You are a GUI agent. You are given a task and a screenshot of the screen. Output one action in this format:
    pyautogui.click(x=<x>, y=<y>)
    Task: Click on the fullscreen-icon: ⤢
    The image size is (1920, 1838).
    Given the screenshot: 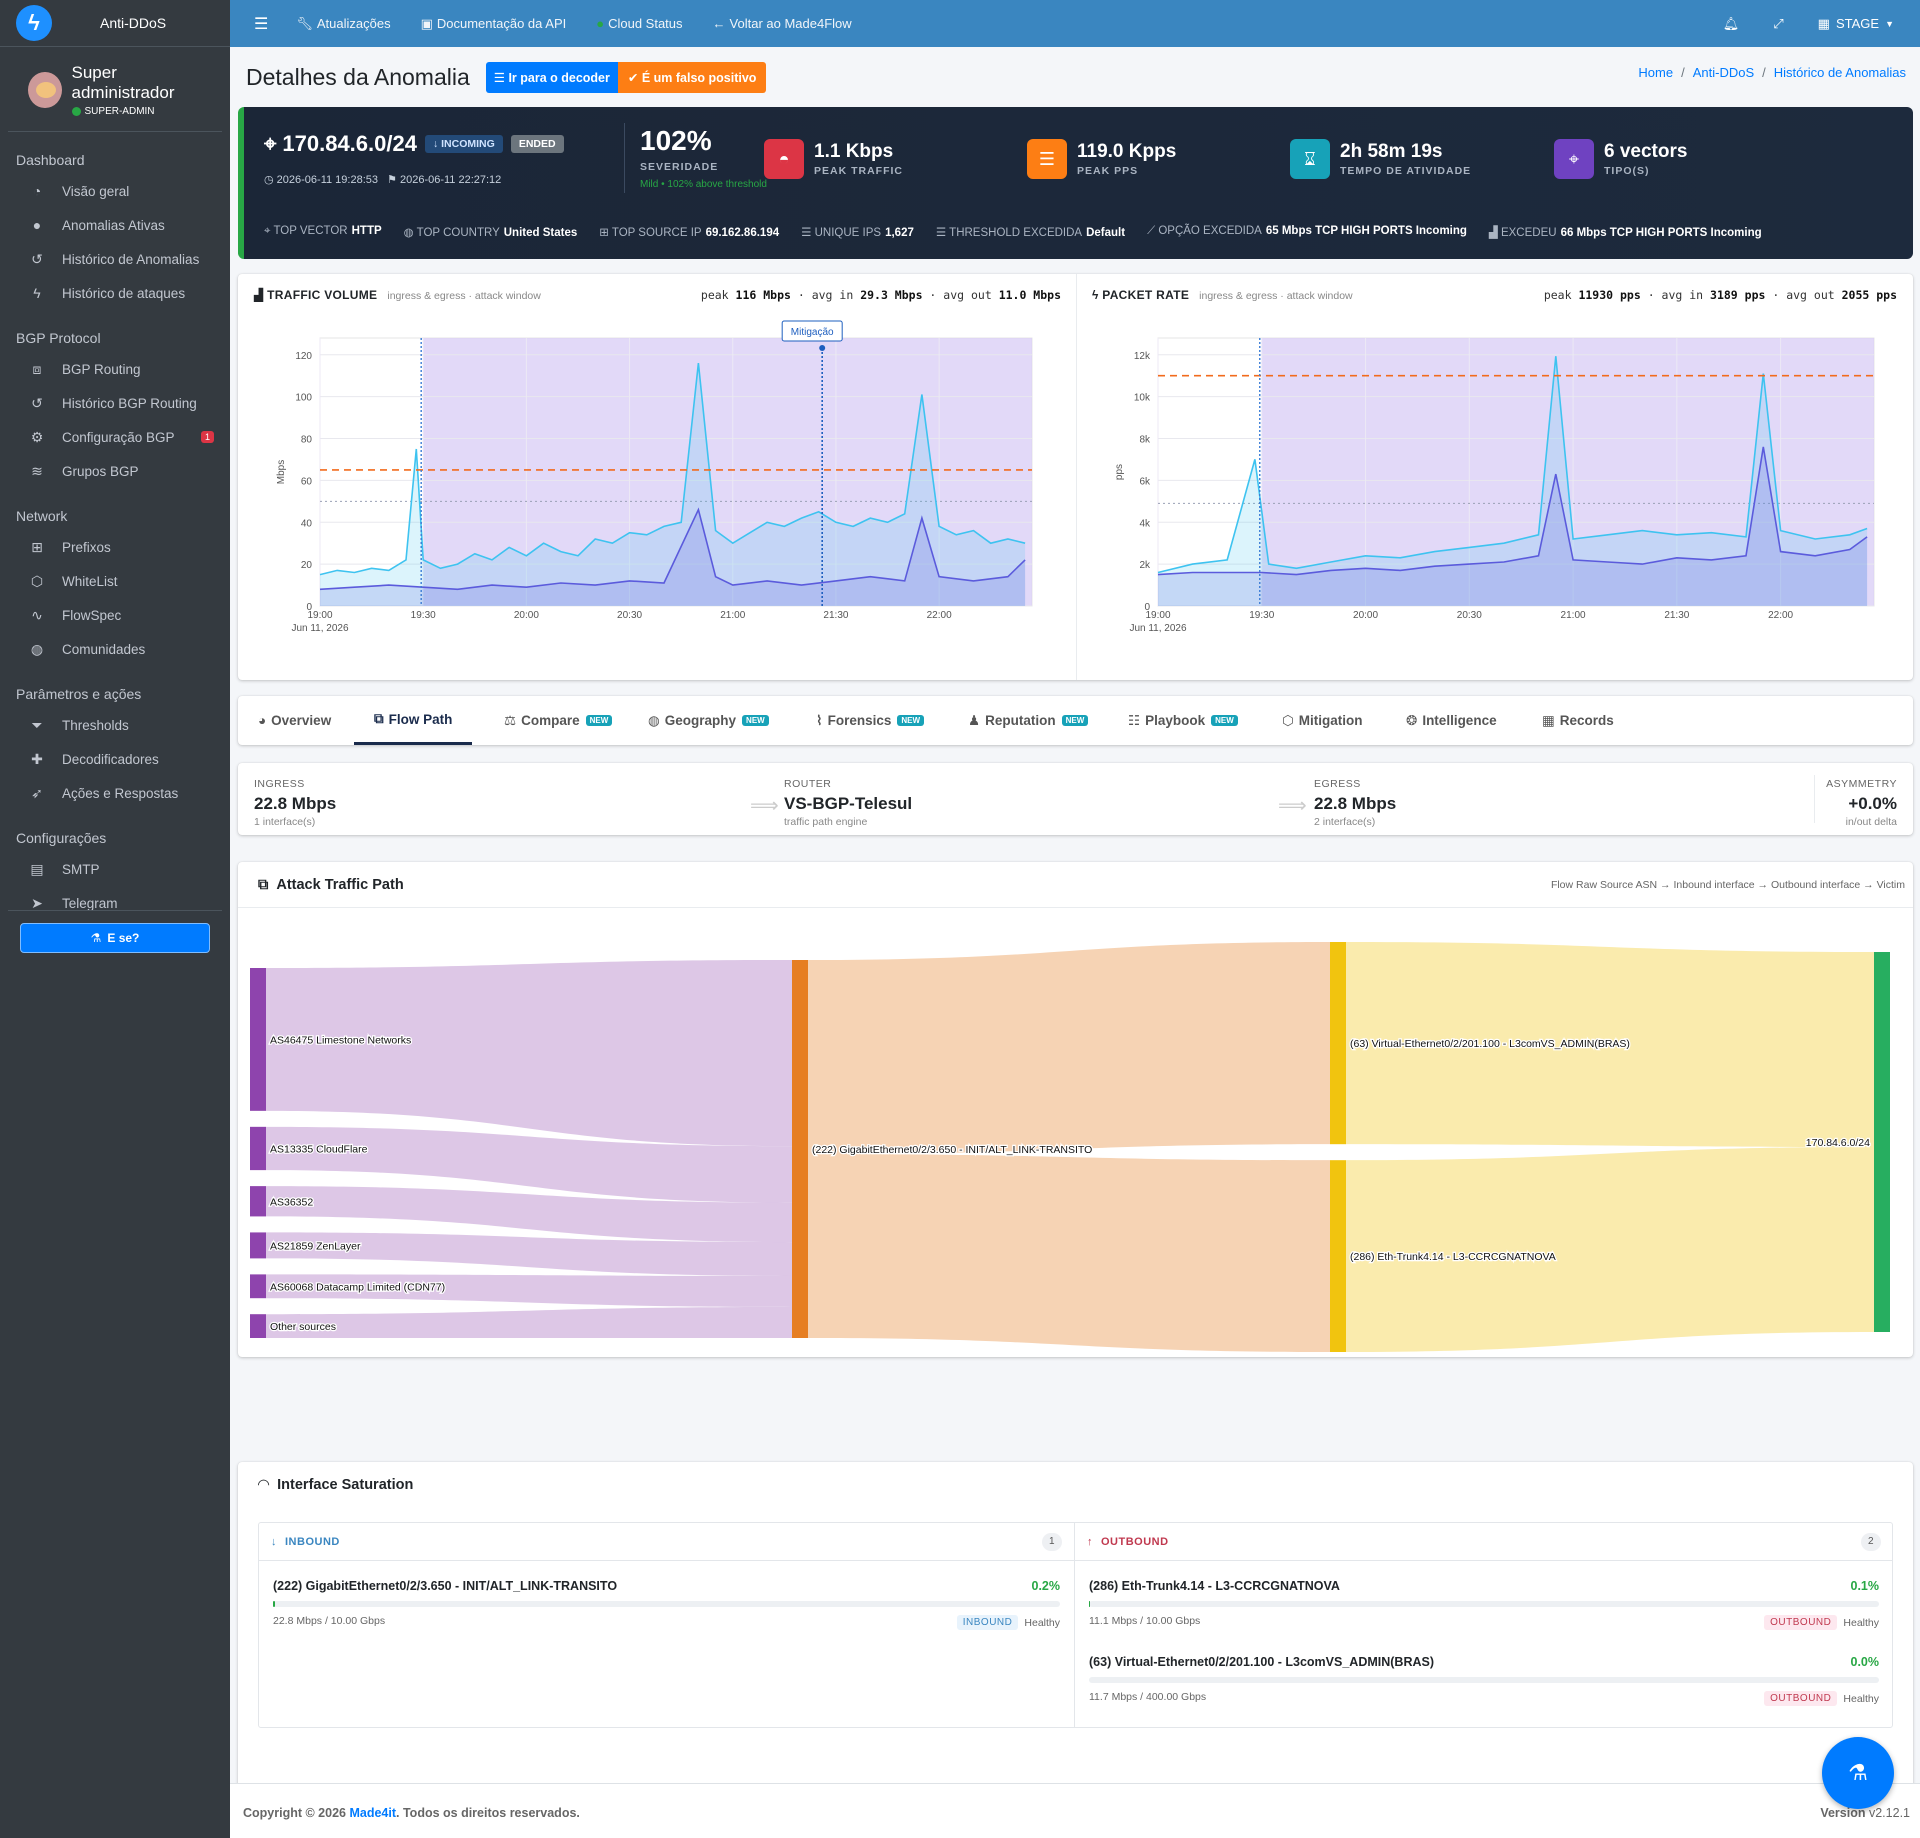 What is the action you would take?
    pyautogui.click(x=1778, y=23)
    